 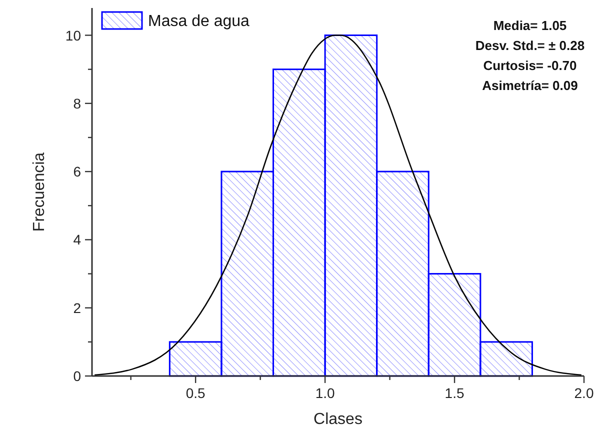 I want to click on y-tick-label: 4, so click(x=77, y=240).